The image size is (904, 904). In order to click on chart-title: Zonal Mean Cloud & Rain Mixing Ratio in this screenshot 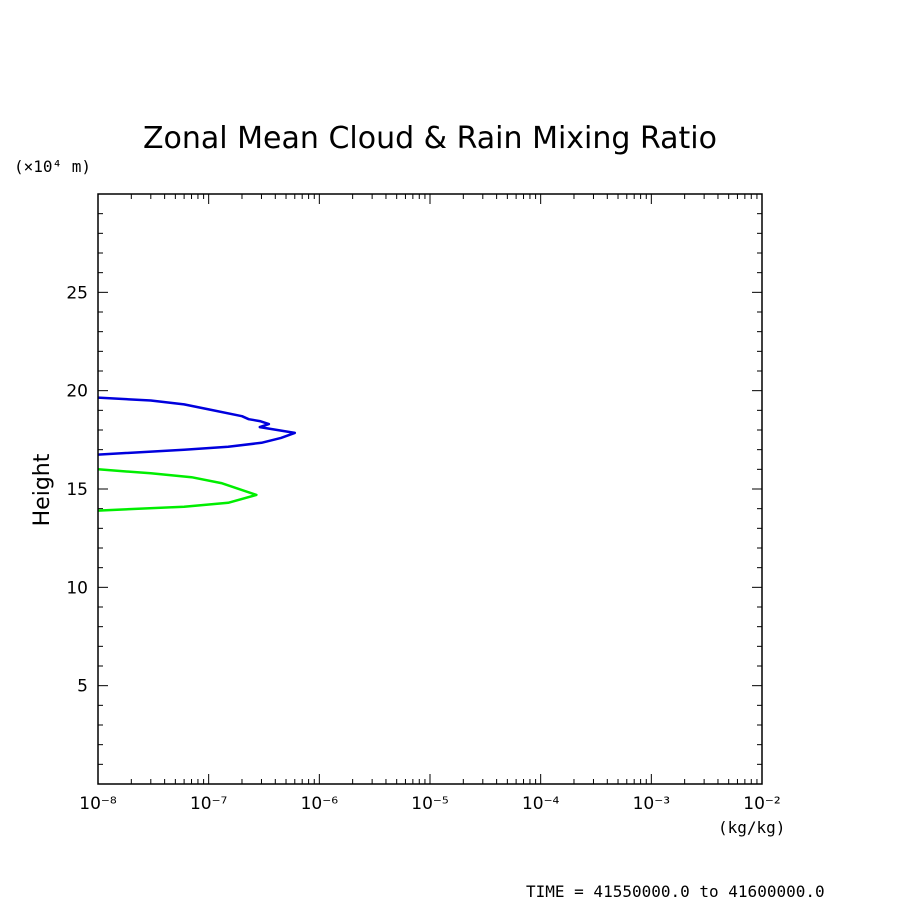, I will do `click(430, 138)`.